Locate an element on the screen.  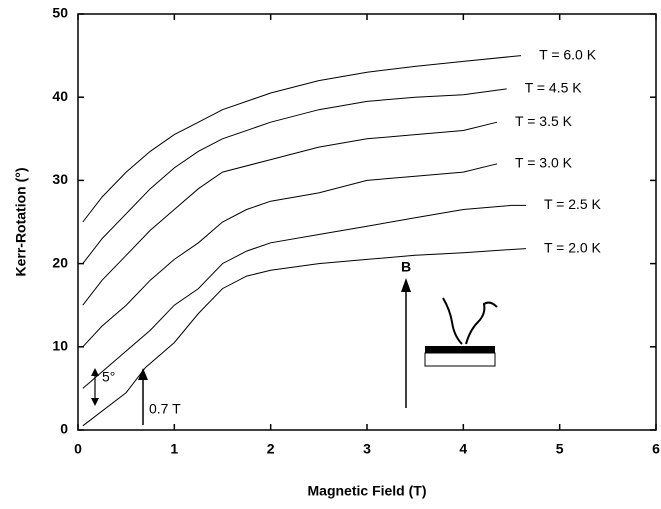
sample-substrate is located at coordinates (460, 359).